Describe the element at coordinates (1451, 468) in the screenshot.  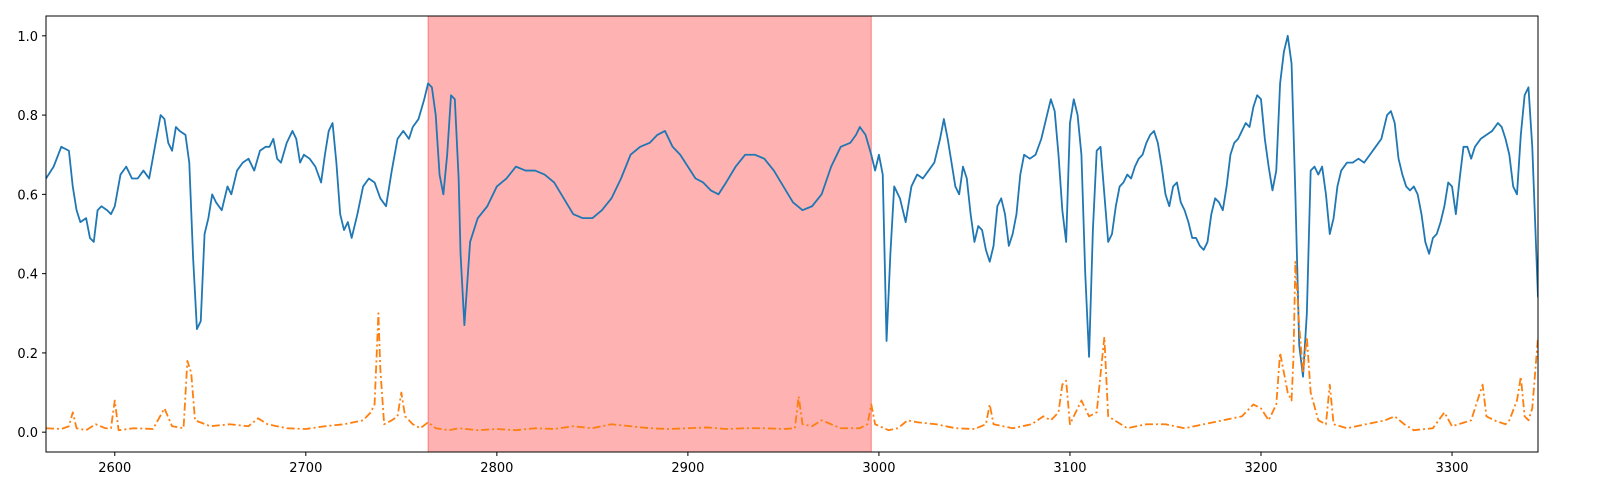
I see `x-tick-label: 3300` at that location.